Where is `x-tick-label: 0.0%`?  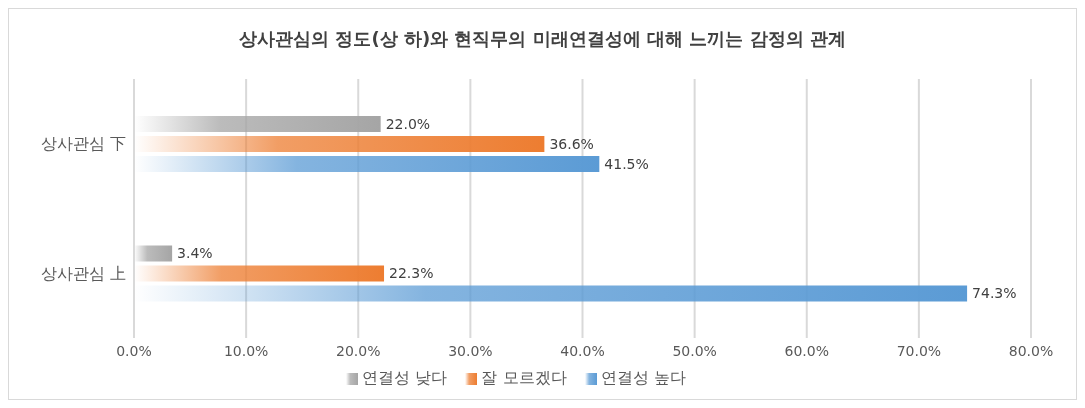 x-tick-label: 0.0% is located at coordinates (134, 350).